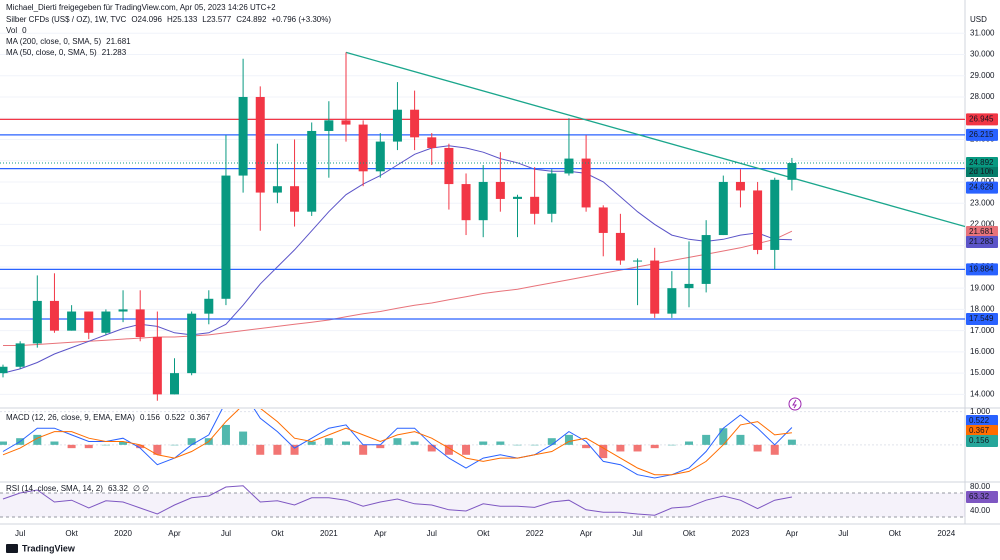 The image size is (1000, 560). I want to click on rsi-panel, so click(482, 501).